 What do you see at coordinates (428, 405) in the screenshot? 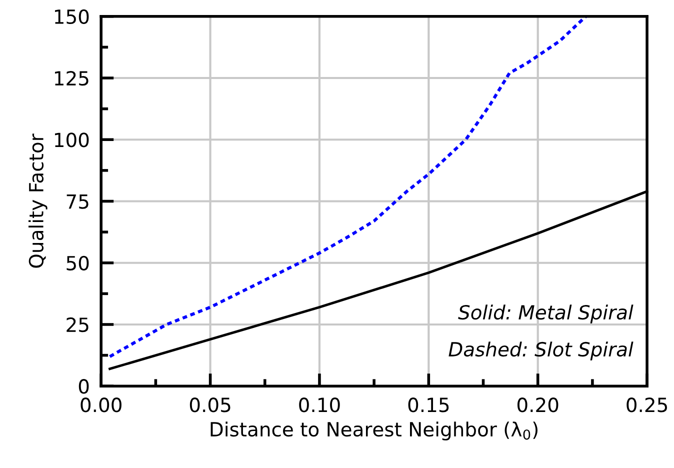
I see `x-tick-label: 0.15` at bounding box center [428, 405].